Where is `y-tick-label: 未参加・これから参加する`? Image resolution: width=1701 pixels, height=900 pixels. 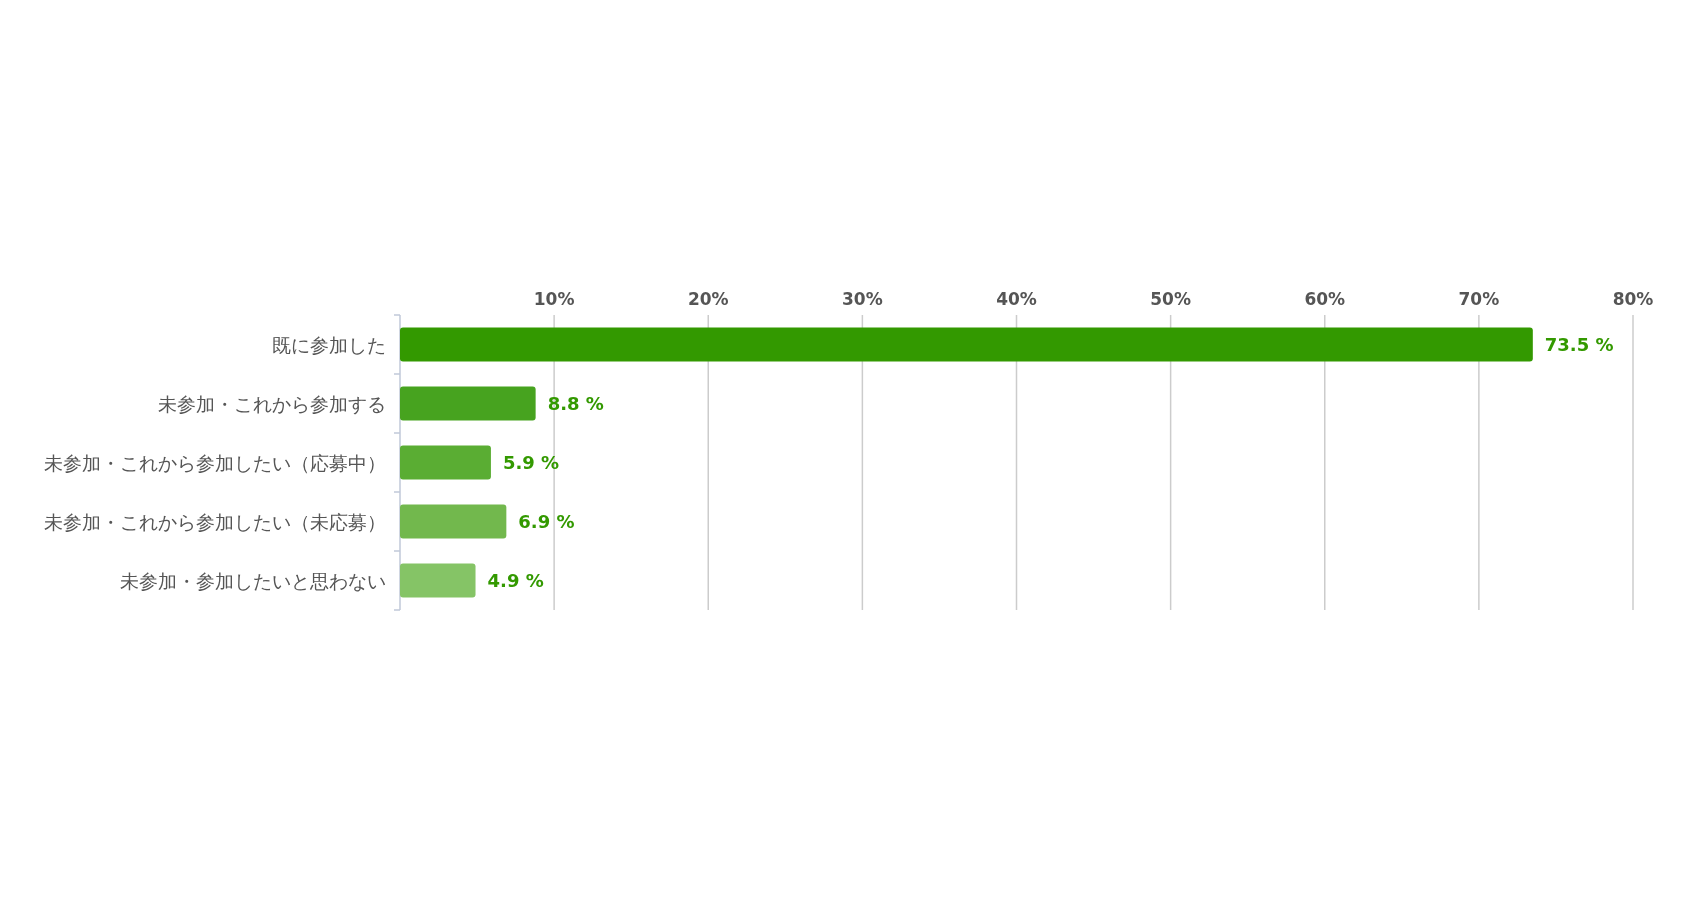
y-tick-label: 未参加・これから参加する is located at coordinates (272, 403).